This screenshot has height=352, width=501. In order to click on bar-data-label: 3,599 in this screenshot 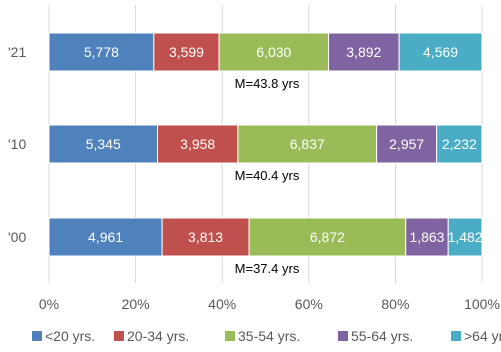, I will do `click(186, 52)`.